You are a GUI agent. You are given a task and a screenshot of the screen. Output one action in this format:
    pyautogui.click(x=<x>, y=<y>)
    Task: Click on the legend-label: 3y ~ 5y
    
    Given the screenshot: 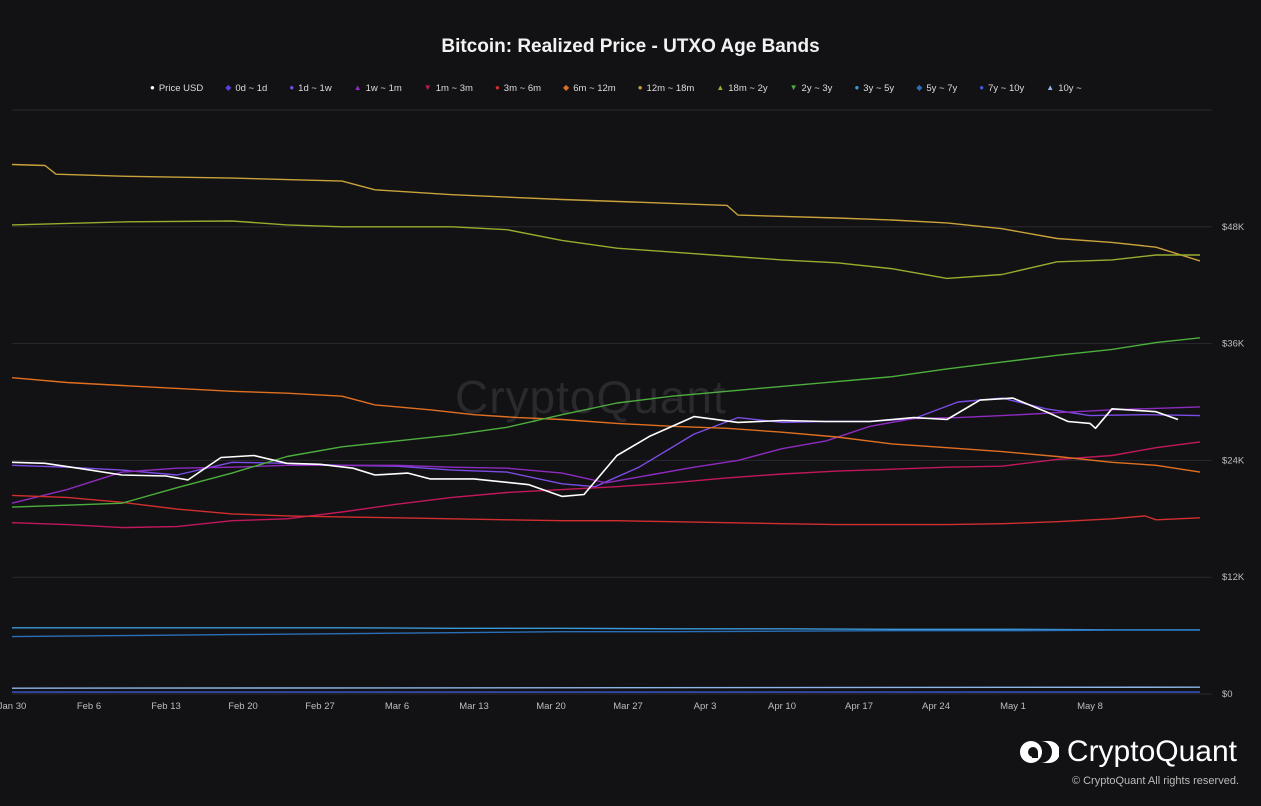 What is the action you would take?
    pyautogui.click(x=879, y=88)
    